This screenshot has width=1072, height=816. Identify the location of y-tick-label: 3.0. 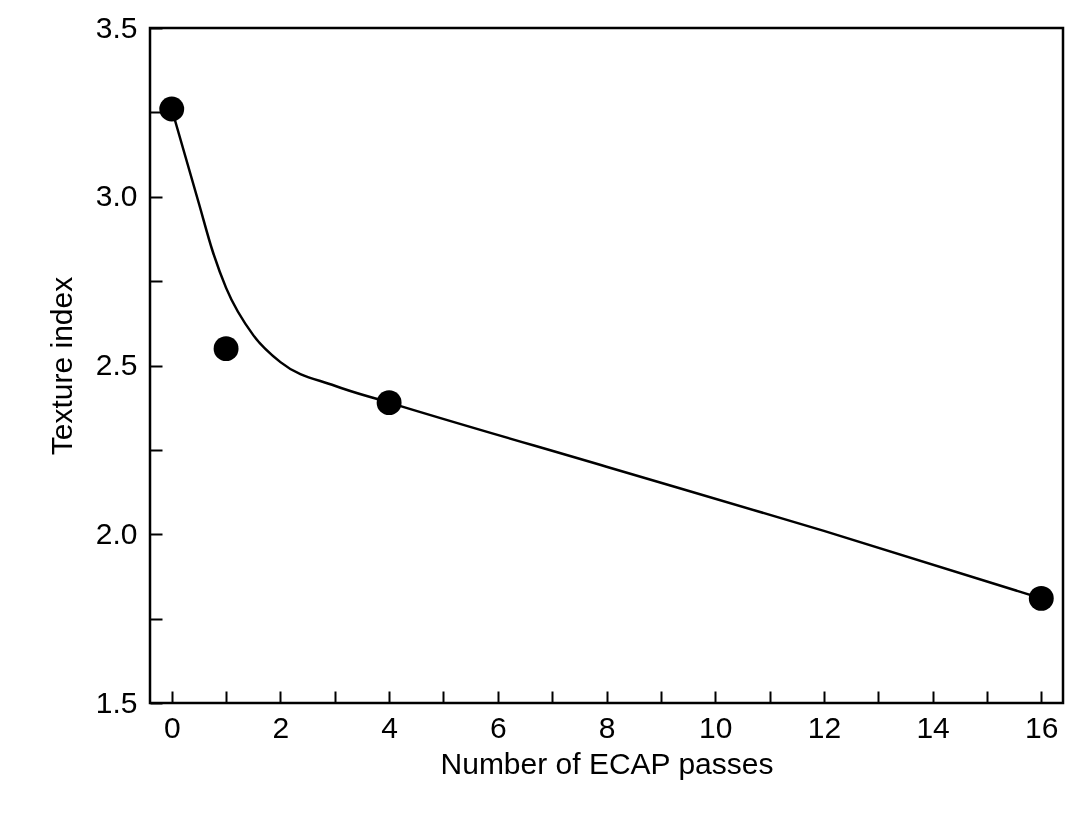
(116, 196).